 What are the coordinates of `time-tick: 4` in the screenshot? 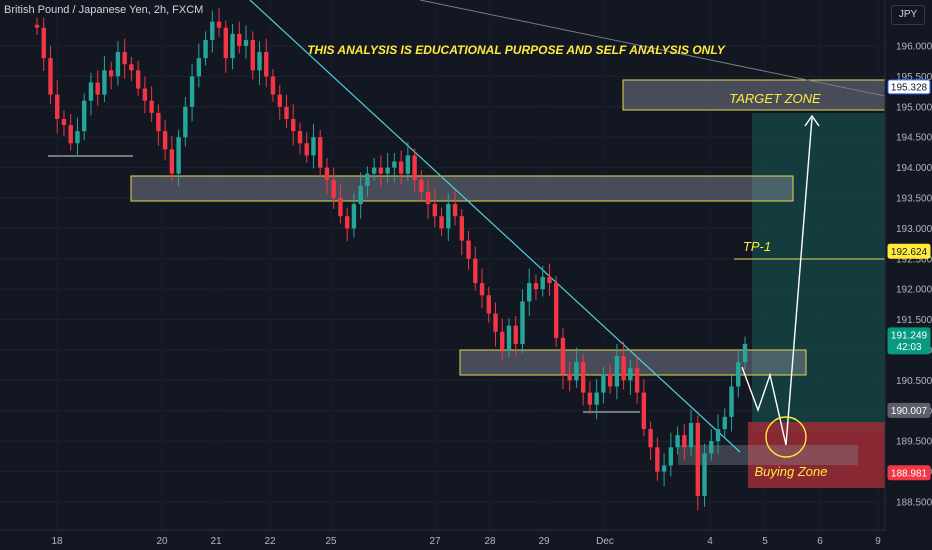 It's located at (710, 541).